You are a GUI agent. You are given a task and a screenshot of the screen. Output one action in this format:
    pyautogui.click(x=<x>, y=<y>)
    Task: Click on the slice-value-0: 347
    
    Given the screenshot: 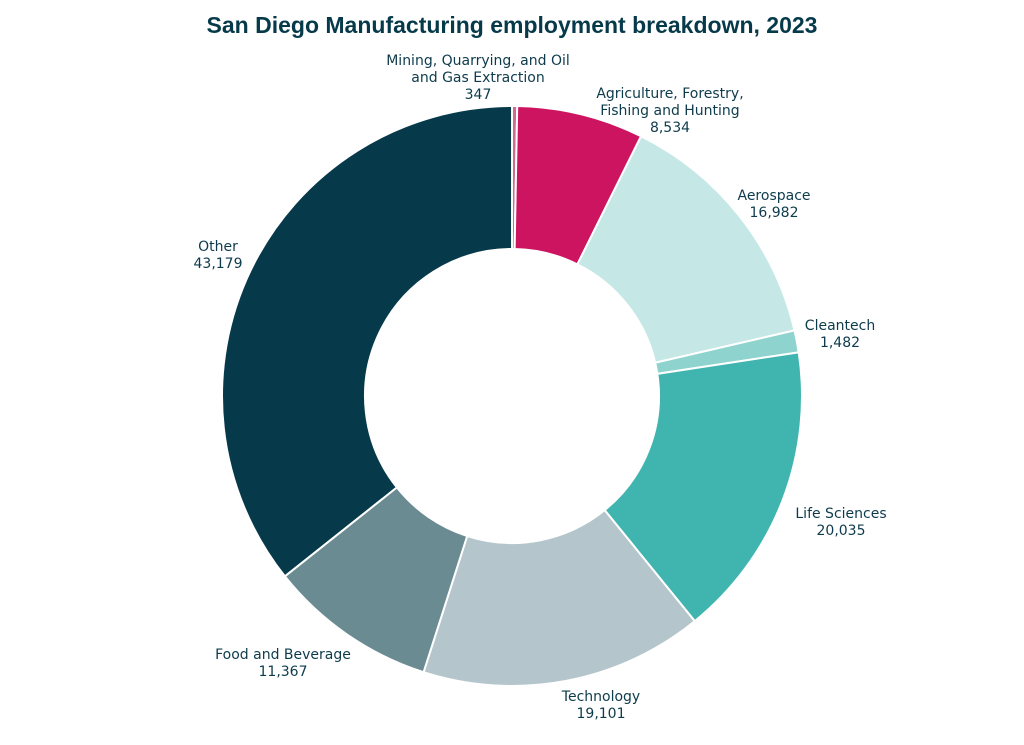 What is the action you would take?
    pyautogui.click(x=478, y=95)
    